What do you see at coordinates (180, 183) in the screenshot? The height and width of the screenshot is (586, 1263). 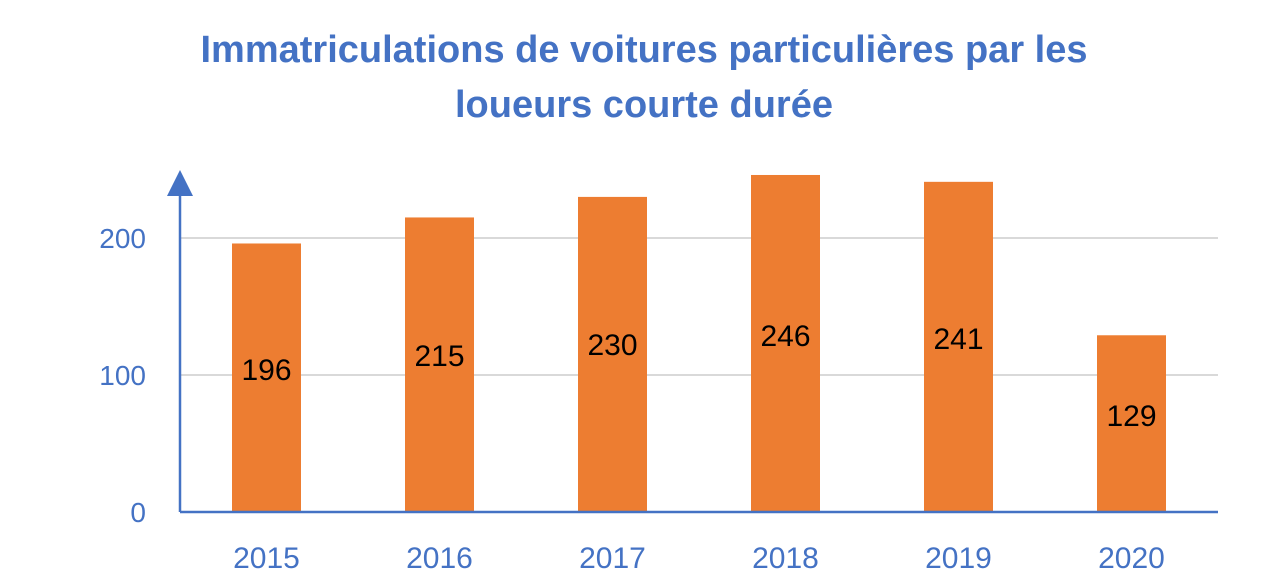 I see `y-axis-arrow-icon` at bounding box center [180, 183].